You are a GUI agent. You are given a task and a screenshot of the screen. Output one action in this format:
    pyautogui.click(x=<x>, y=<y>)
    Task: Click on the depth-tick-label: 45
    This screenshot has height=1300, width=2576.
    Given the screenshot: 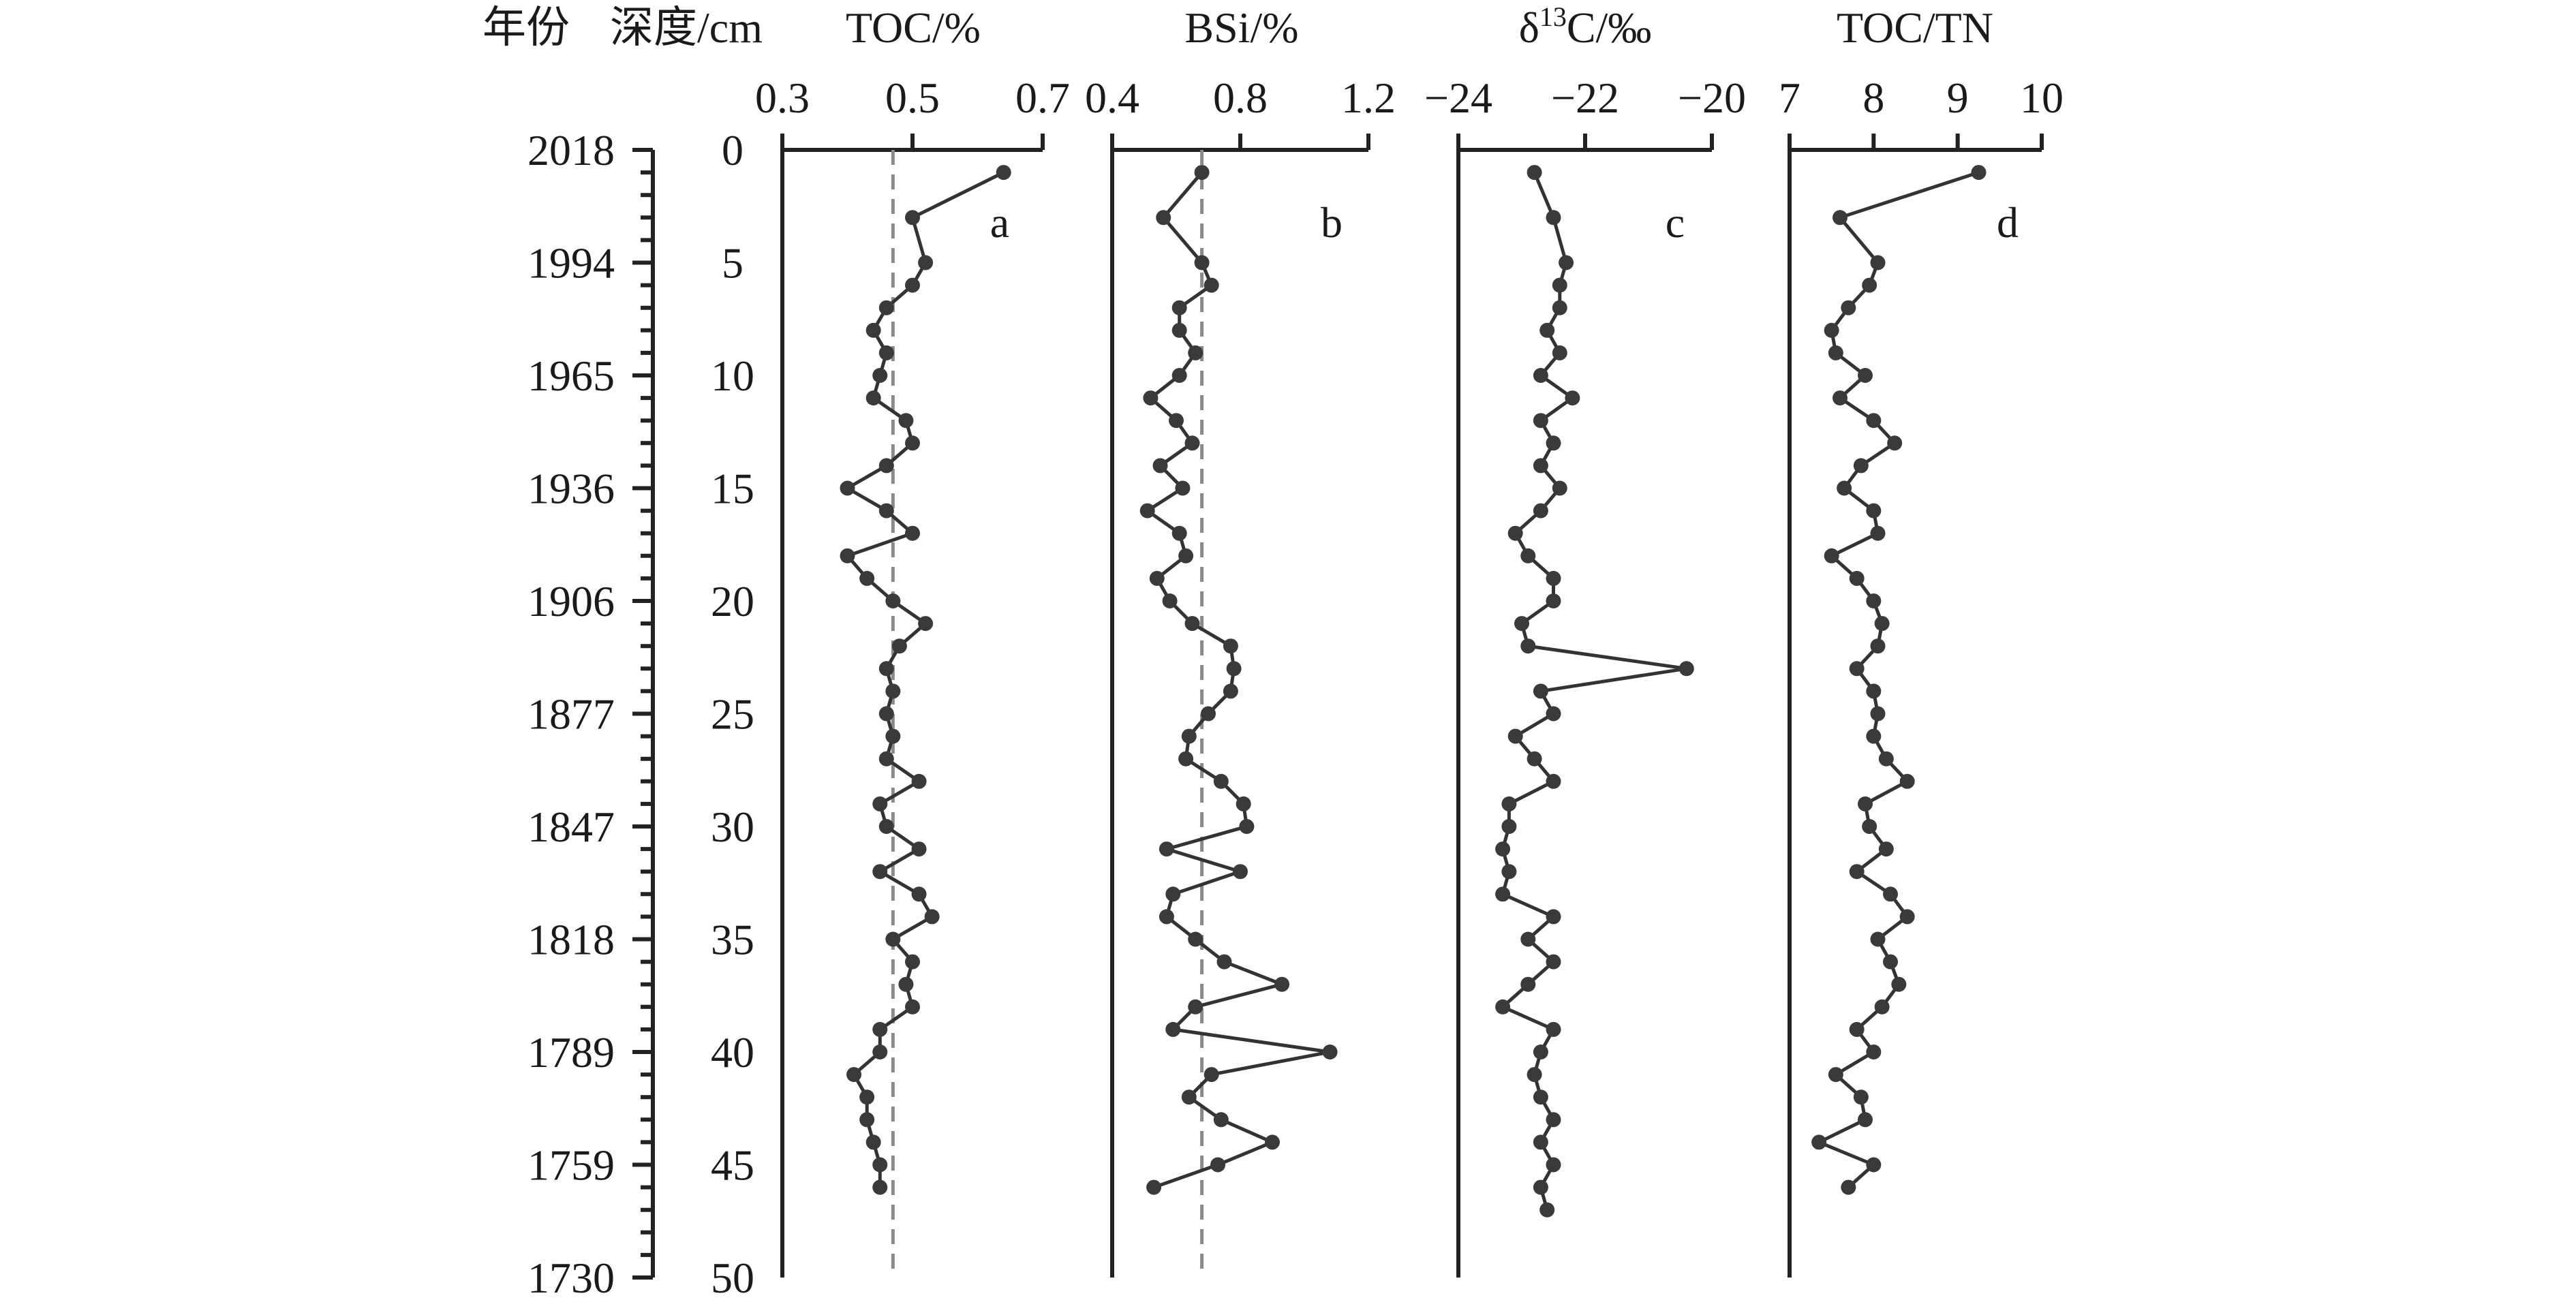 What is the action you would take?
    pyautogui.click(x=733, y=1165)
    